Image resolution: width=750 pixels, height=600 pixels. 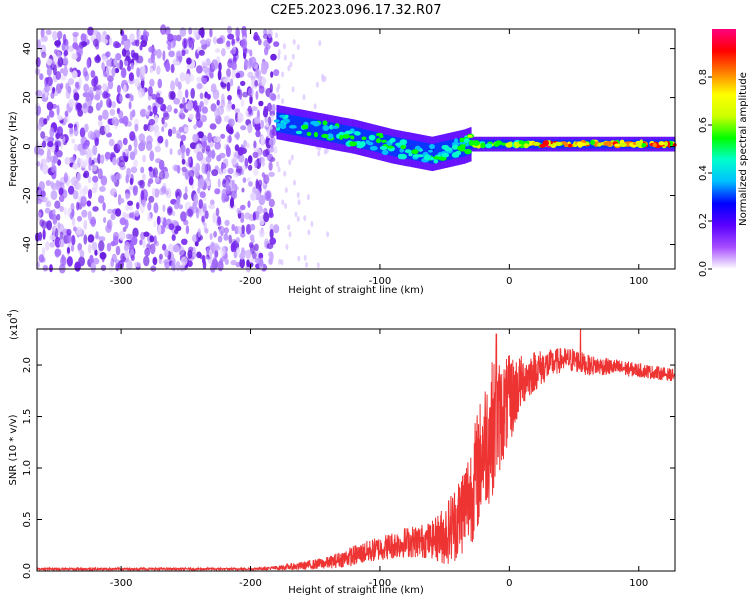 What do you see at coordinates (475, 138) in the screenshot?
I see `spectrogram-signal-track` at bounding box center [475, 138].